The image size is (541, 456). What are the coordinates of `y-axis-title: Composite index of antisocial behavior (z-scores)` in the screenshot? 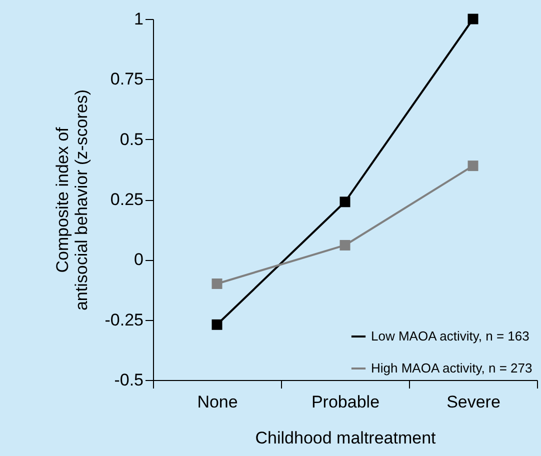 It's located at (71, 200).